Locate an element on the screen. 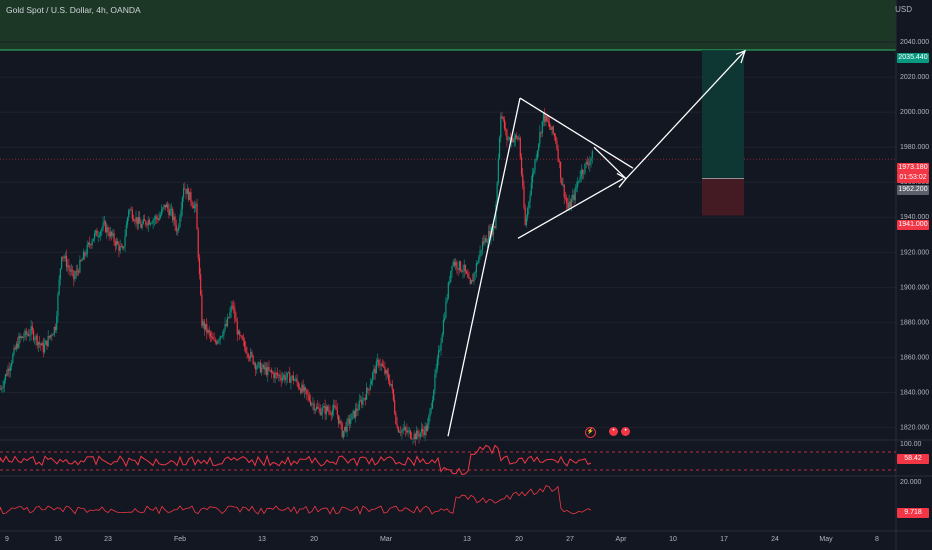  y-tick-label: 1980.000 is located at coordinates (914, 147).